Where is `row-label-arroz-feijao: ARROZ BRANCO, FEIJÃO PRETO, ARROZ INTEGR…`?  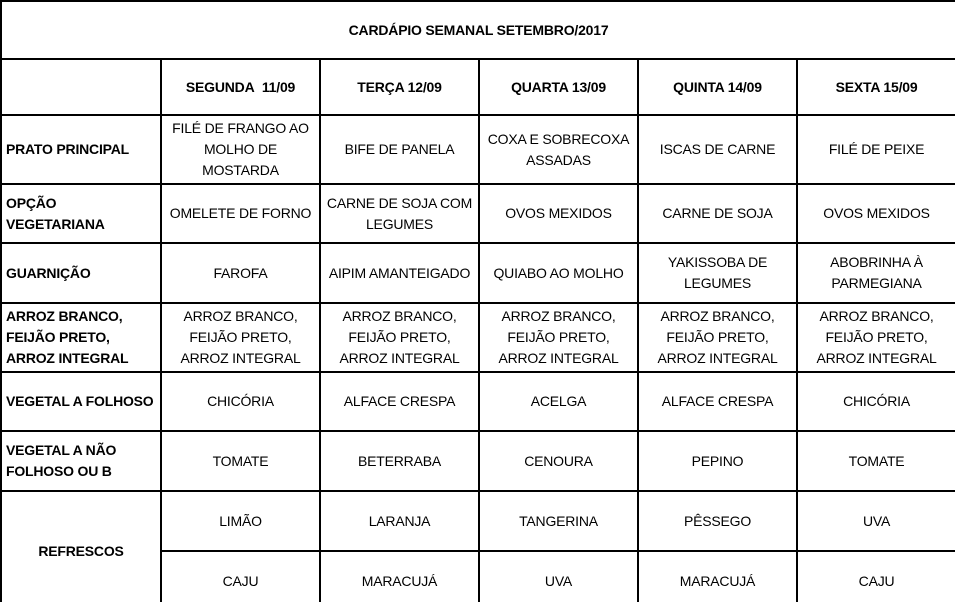
row-label-arroz-feijao: ARROZ BRANCO, FEIJÃO PRETO, ARROZ INTEGR… is located at coordinates (81, 337).